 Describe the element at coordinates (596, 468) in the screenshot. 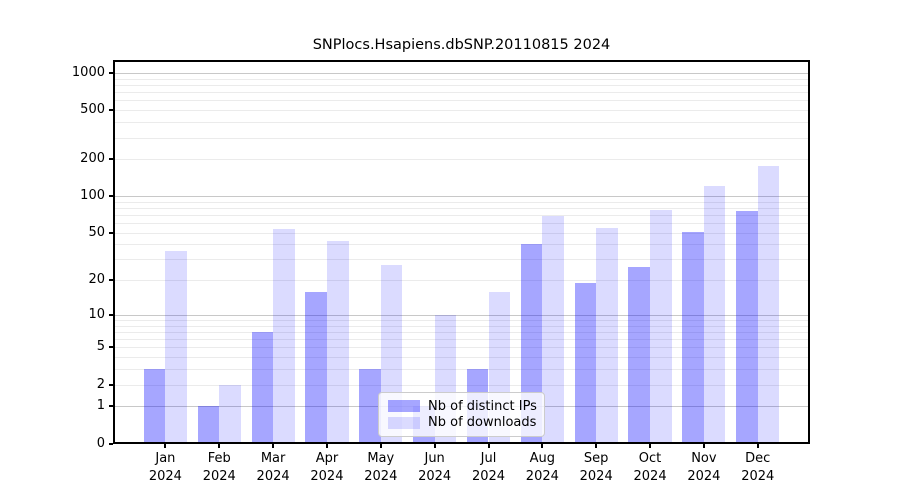

I see `x-axis-tick-label: Sep 2024` at that location.